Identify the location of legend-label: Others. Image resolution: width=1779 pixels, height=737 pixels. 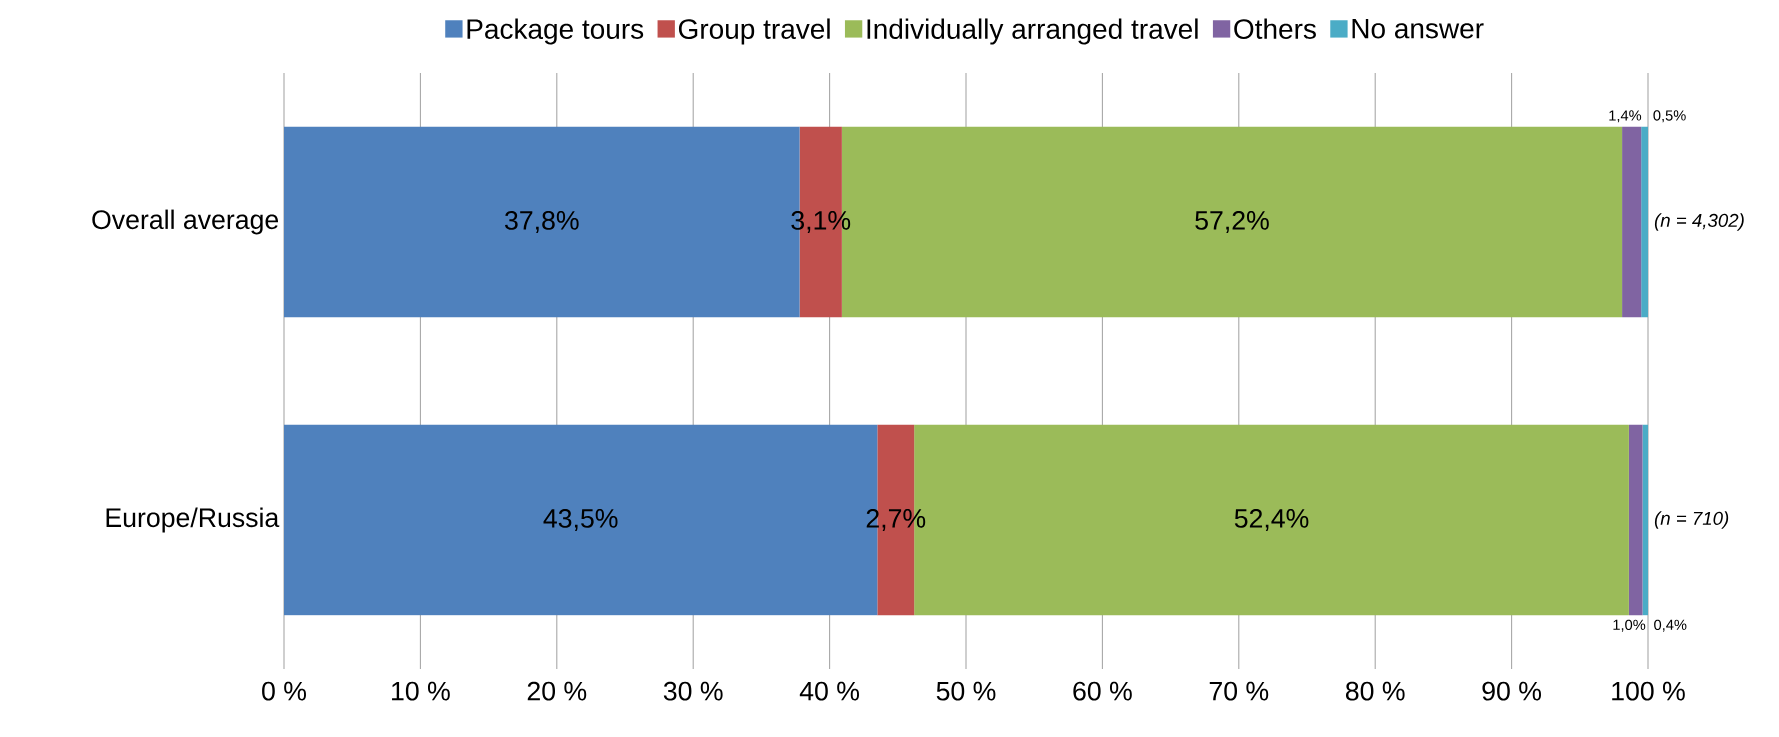
(1275, 28).